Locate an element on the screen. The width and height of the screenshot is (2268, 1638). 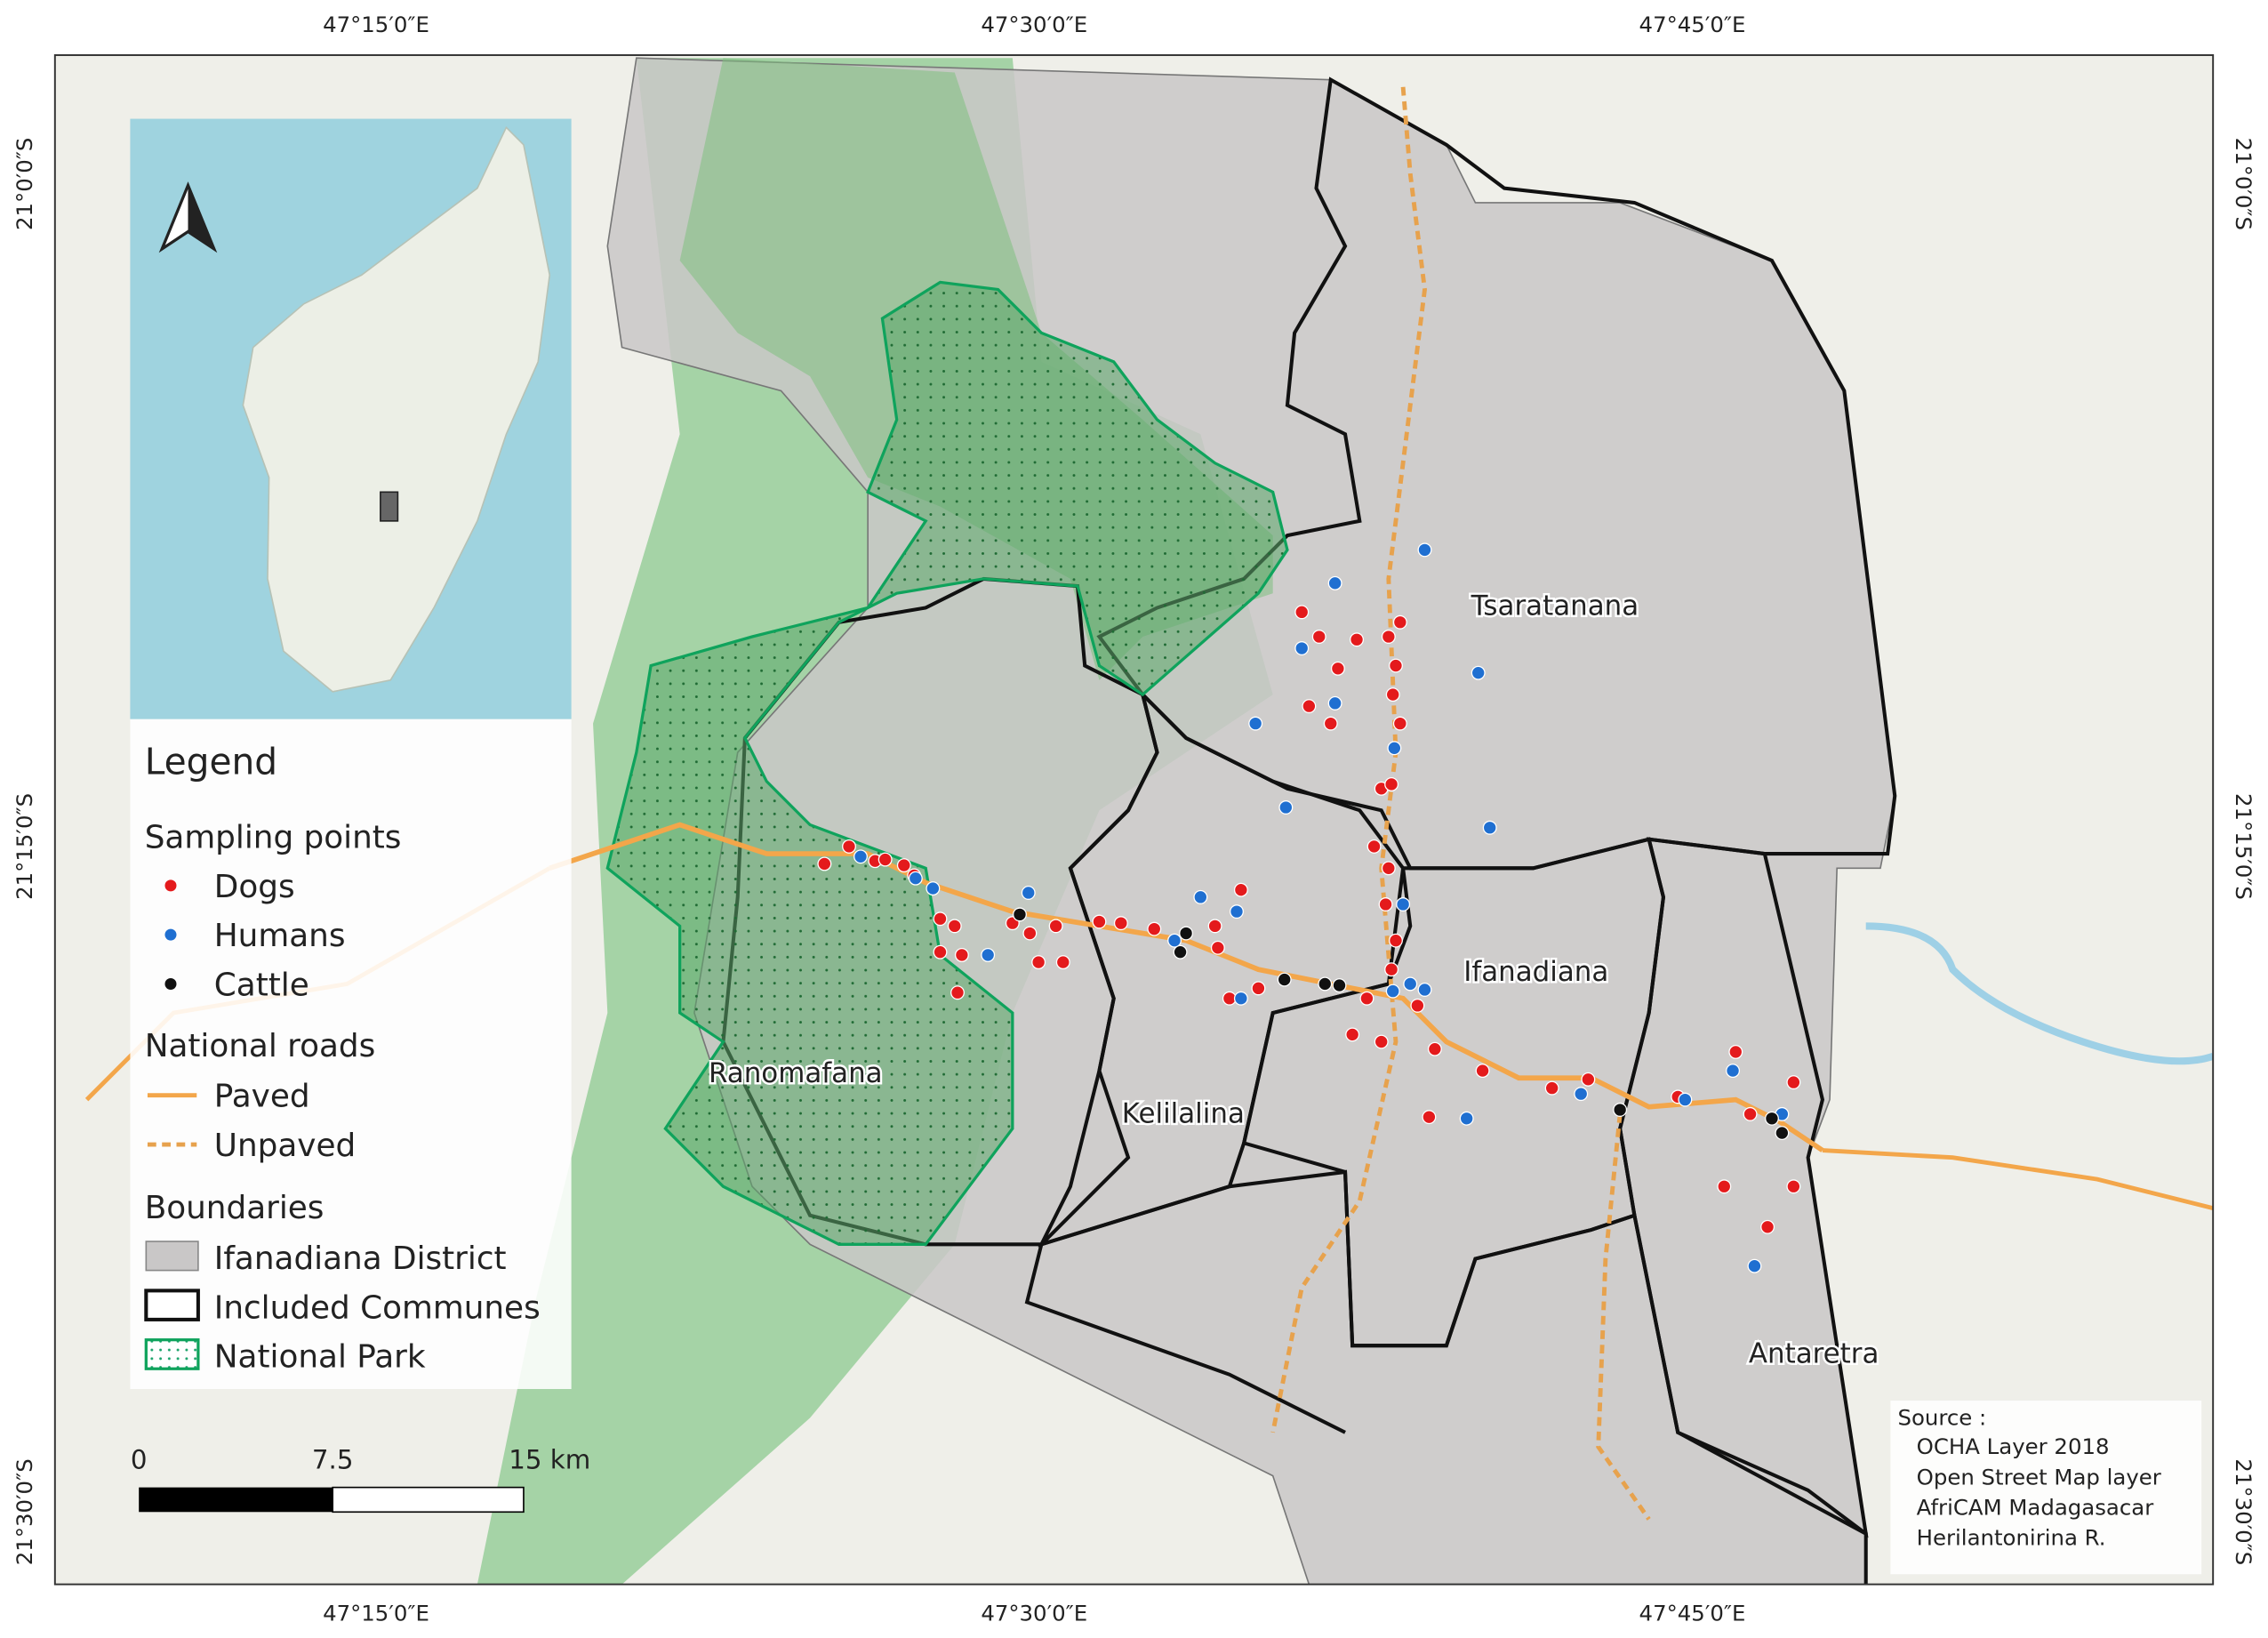
frame-label: 21°15′0″S is located at coordinates (24, 846).